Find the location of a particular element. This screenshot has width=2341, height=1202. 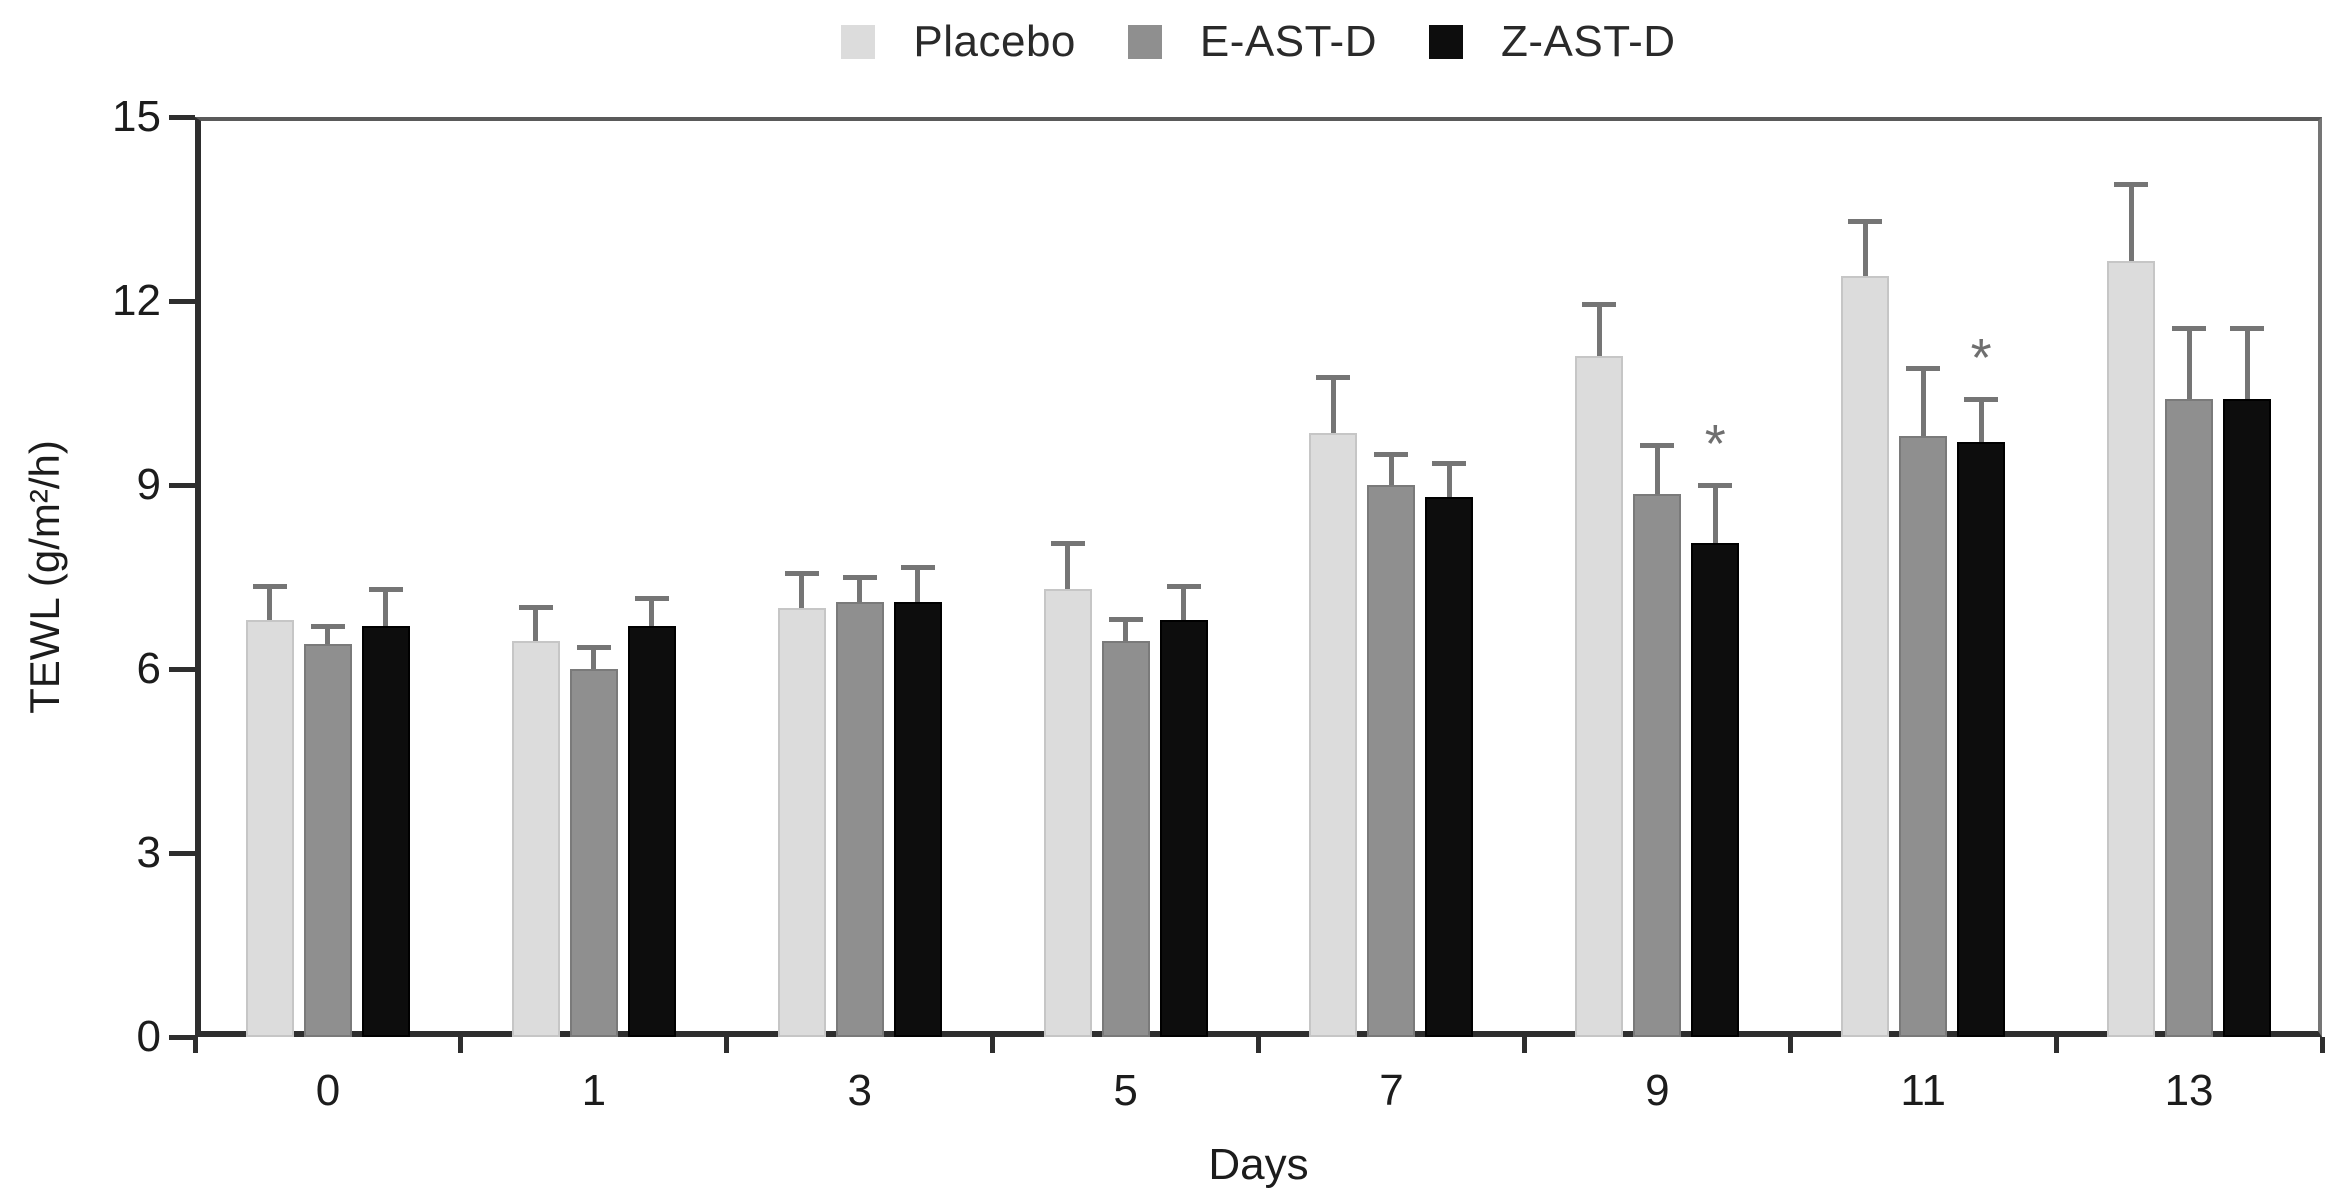

legend-label: Placebo is located at coordinates (994, 41).